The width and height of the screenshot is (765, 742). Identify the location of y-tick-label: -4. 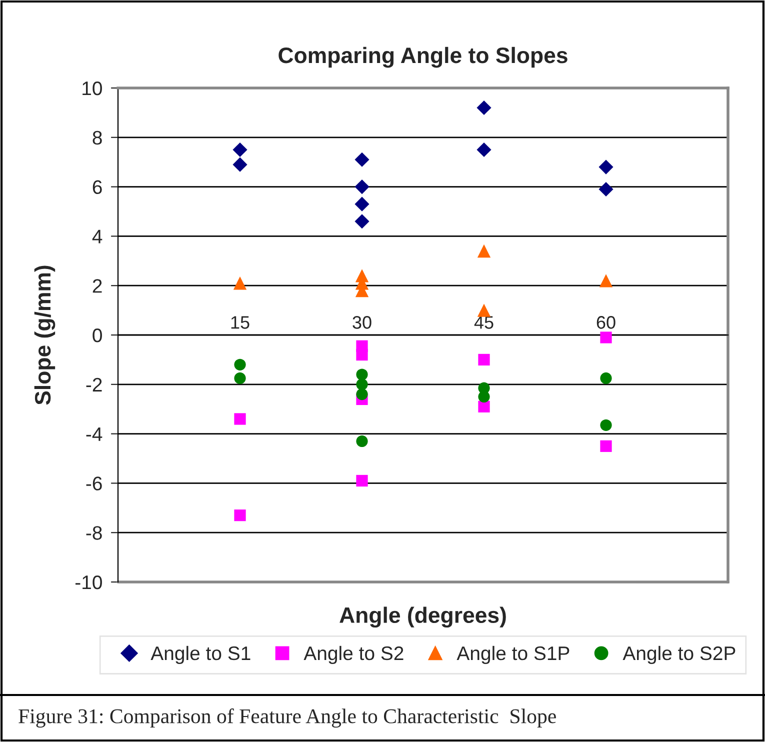
(94, 434).